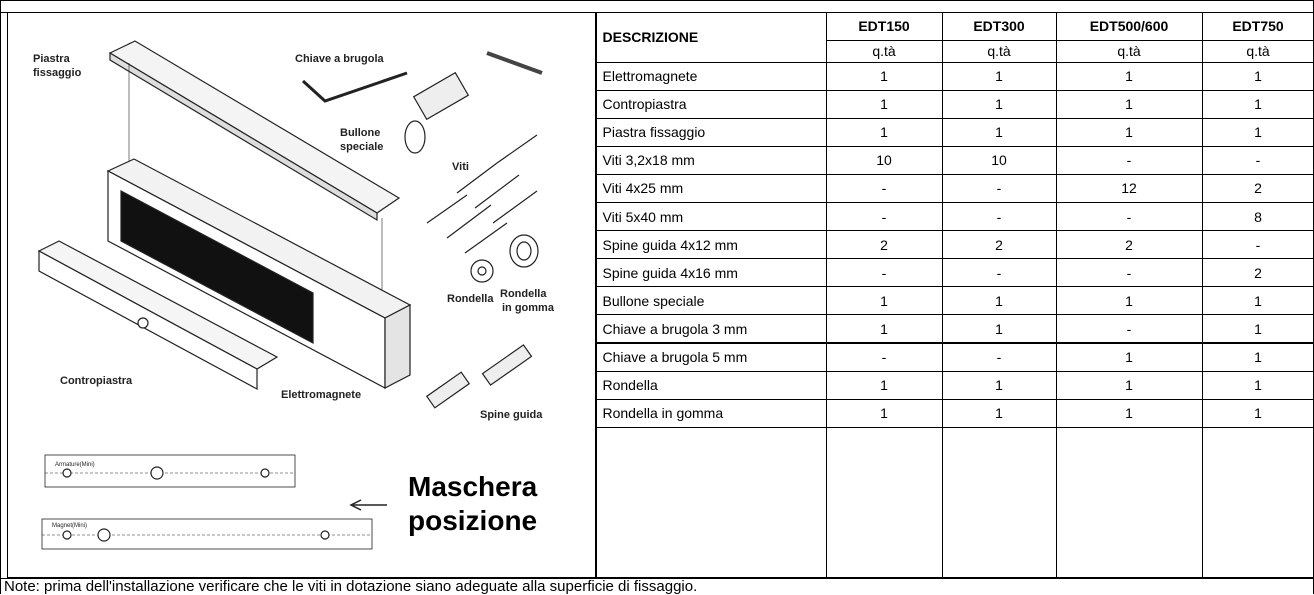 The image size is (1314, 595). What do you see at coordinates (57, 66) in the screenshot?
I see `drawing-label: Piastra fissaggio` at bounding box center [57, 66].